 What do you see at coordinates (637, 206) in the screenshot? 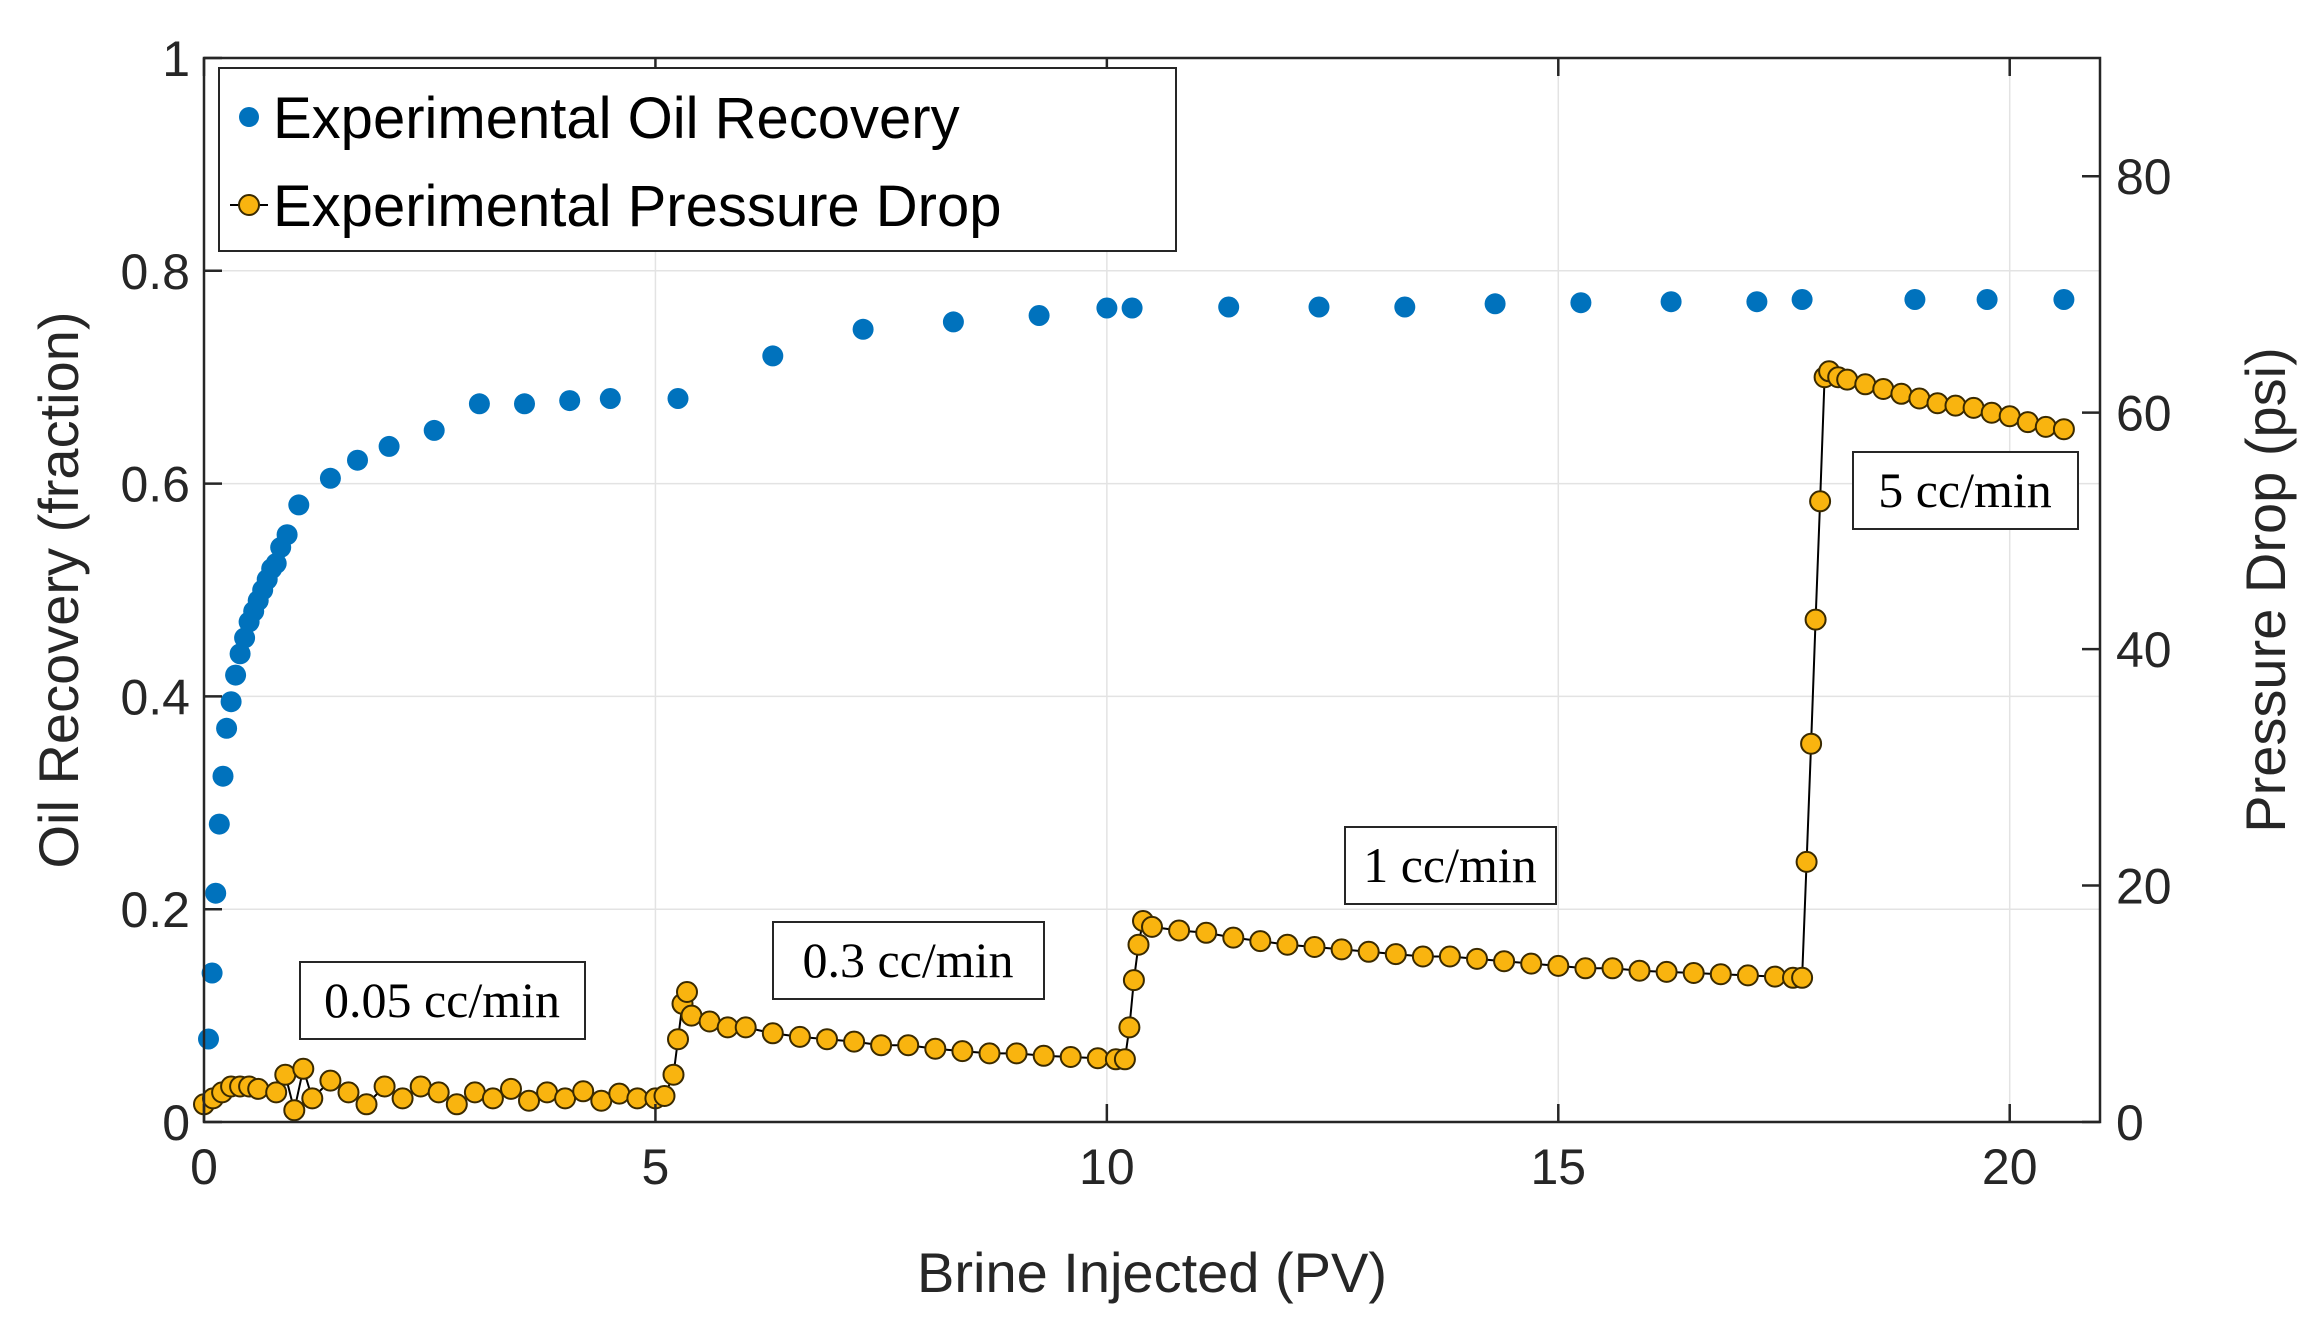
I see `legend-label-pressure: Experimental Pressure Drop` at bounding box center [637, 206].